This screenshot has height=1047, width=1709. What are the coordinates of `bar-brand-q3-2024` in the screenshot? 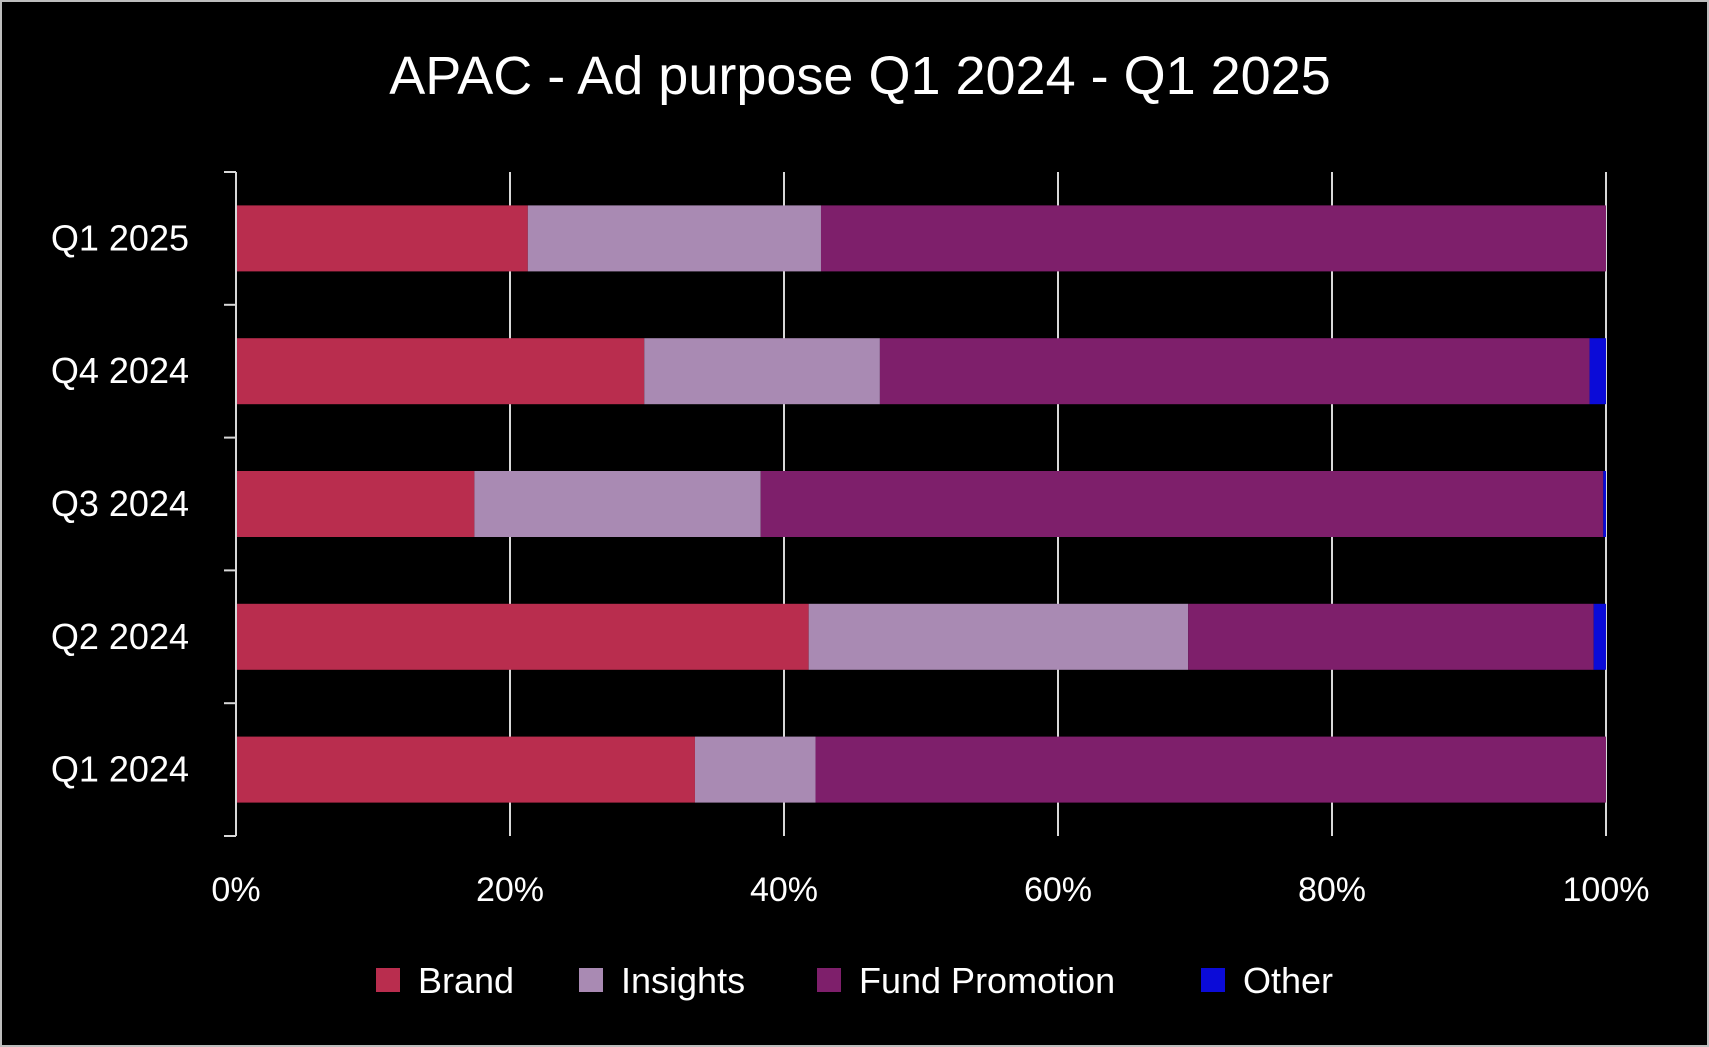 It's located at (355, 504).